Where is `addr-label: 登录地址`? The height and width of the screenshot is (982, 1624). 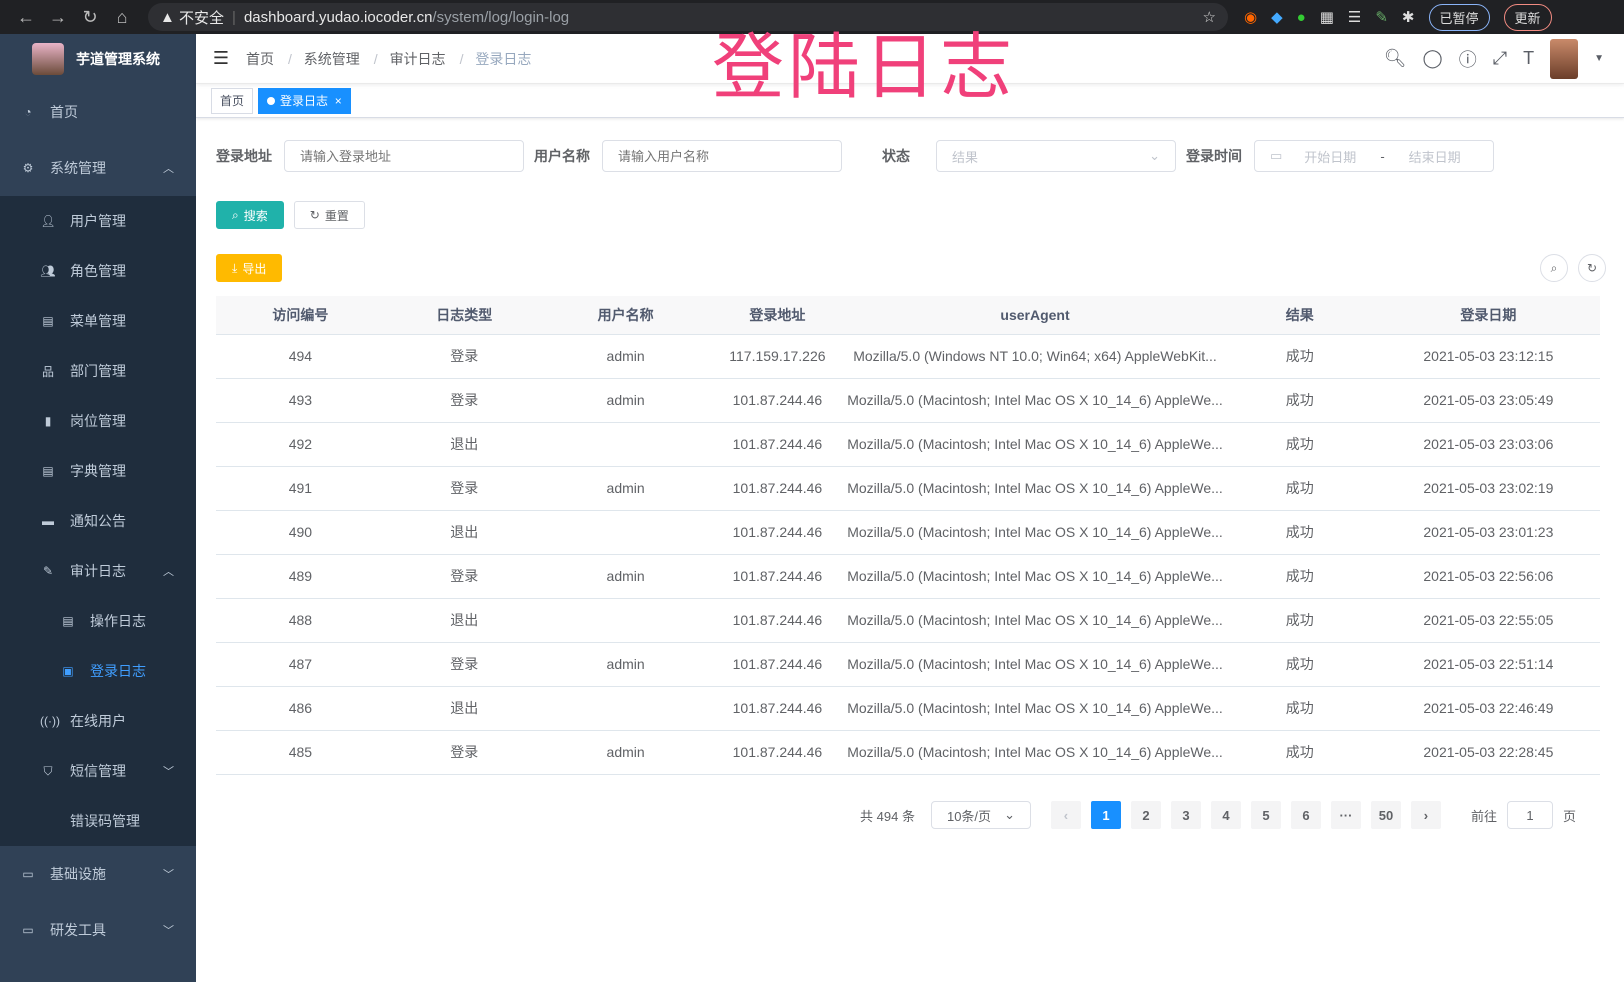 addr-label: 登录地址 is located at coordinates (244, 156).